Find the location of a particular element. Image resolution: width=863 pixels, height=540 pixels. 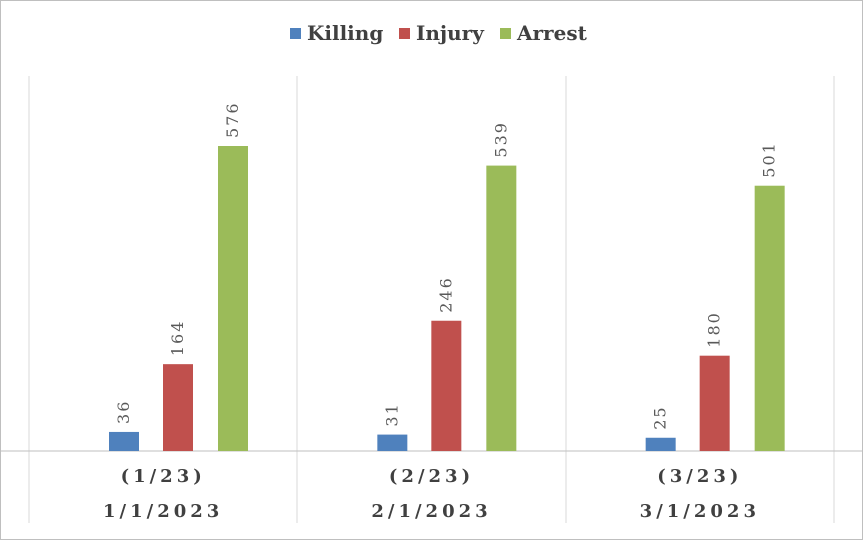

data-label-injury-1: 164 is located at coordinates (177, 338).